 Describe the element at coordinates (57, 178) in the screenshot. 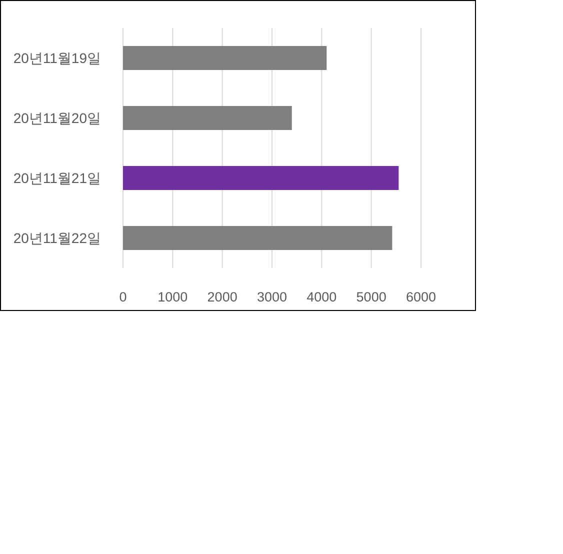

I see `y-tick-label: 20년11월21일` at that location.